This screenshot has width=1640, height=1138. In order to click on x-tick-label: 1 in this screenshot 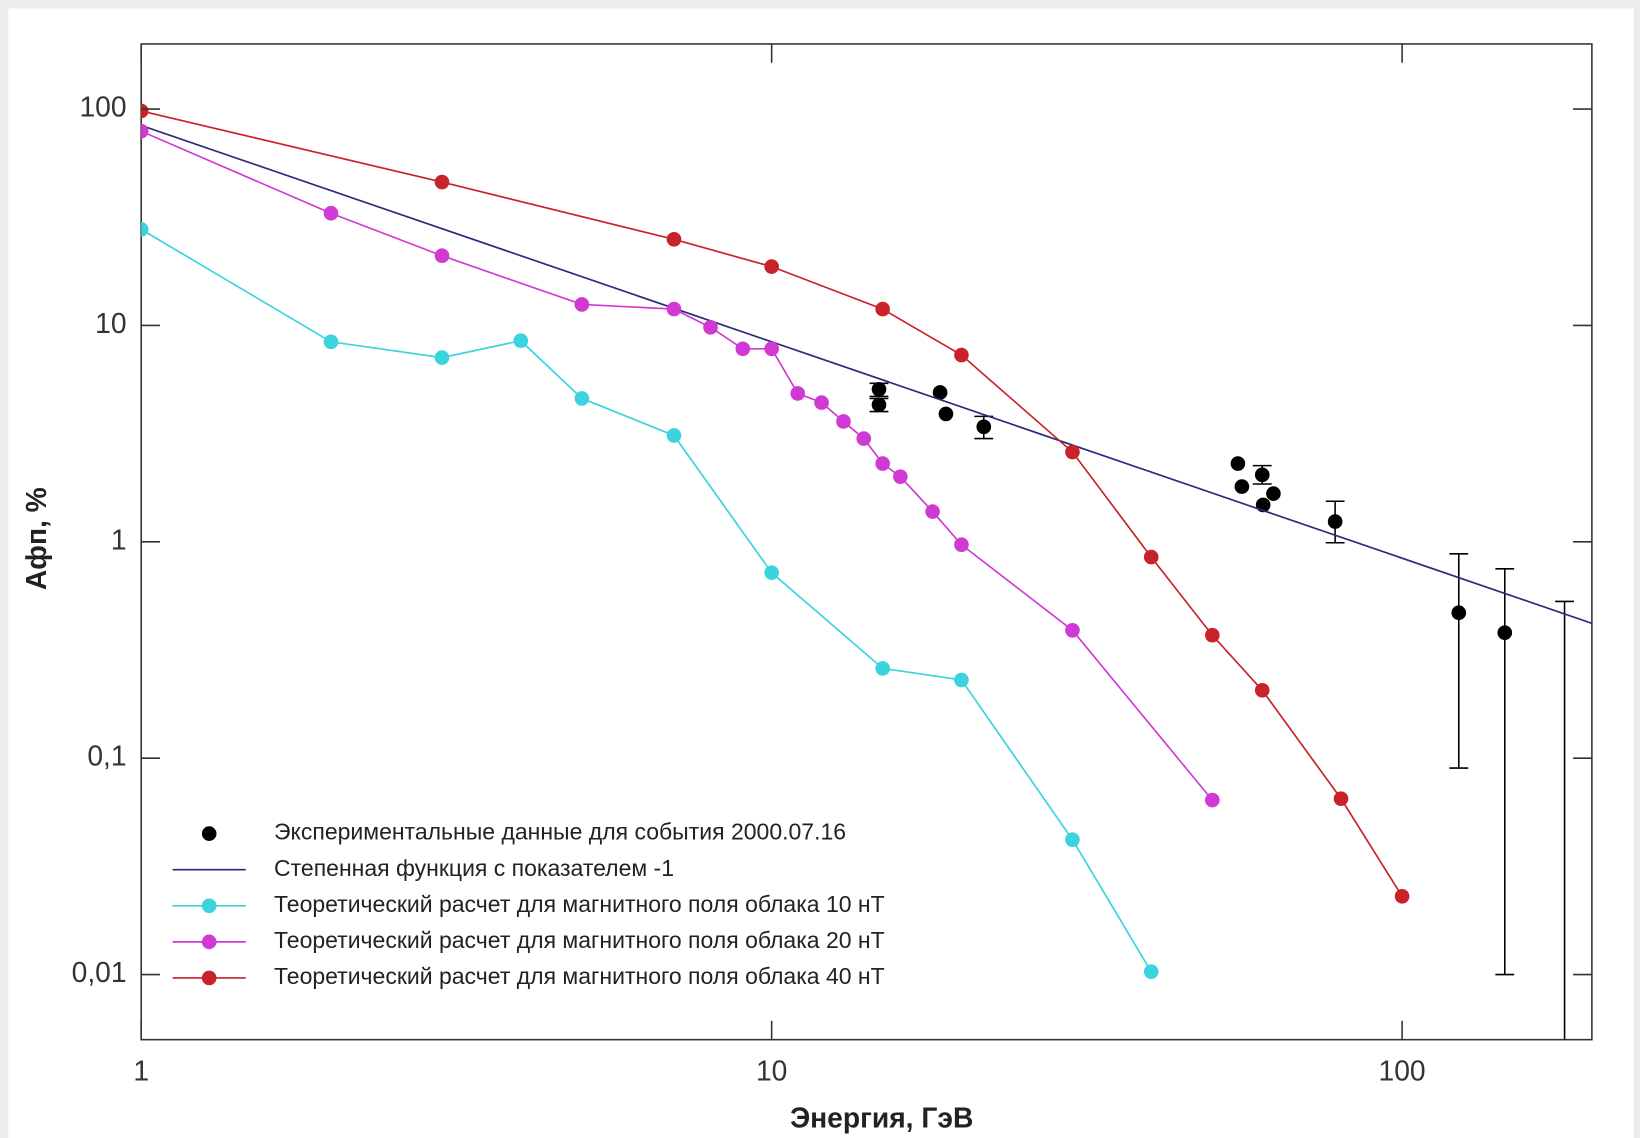, I will do `click(141, 1071)`.